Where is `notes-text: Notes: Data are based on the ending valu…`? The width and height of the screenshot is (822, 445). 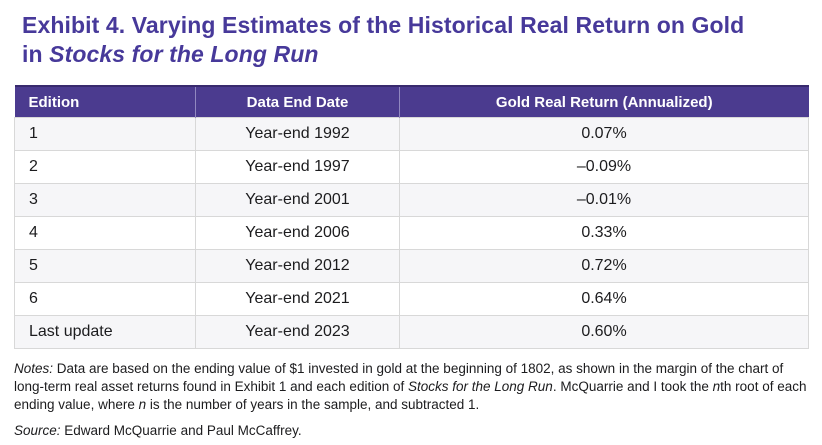 notes-text: Notes: Data are based on the ending valu… is located at coordinates (411, 387).